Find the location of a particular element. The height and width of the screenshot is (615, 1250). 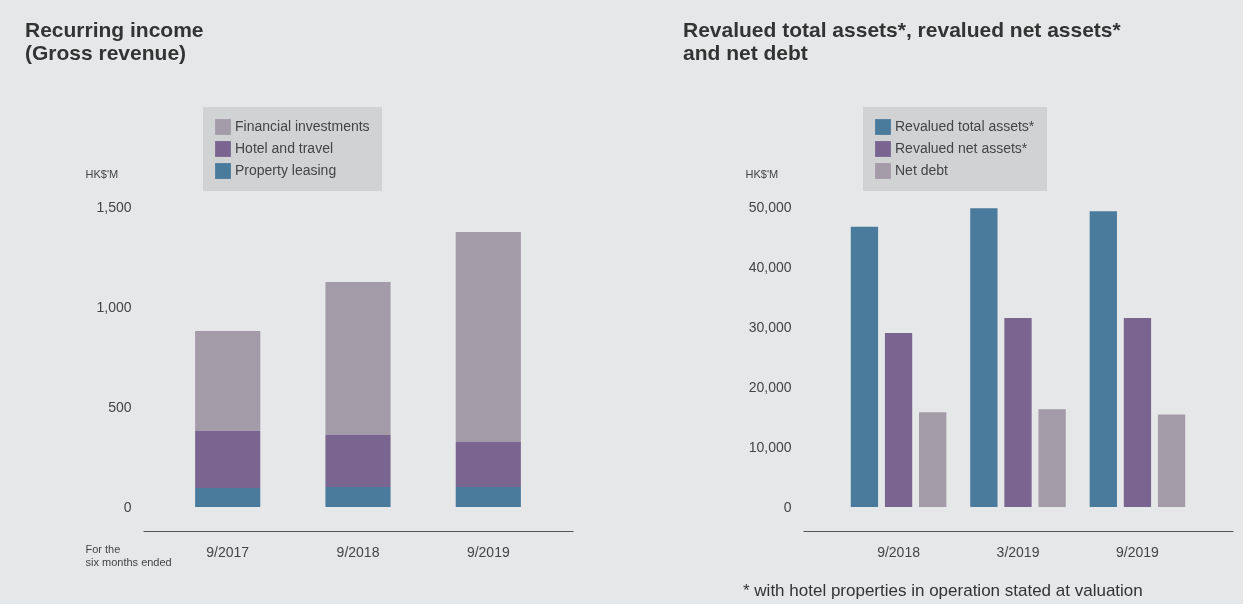

legend-label: Net debt is located at coordinates (922, 170).